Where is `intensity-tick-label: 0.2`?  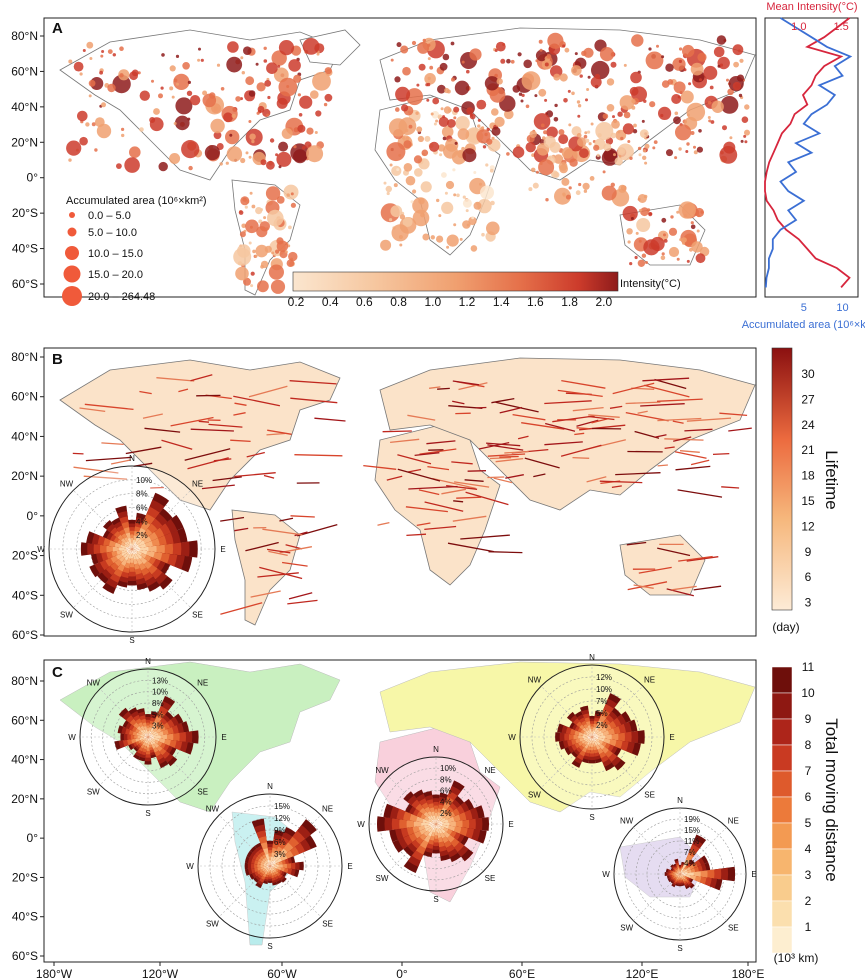
intensity-tick-label: 0.2 is located at coordinates (296, 302).